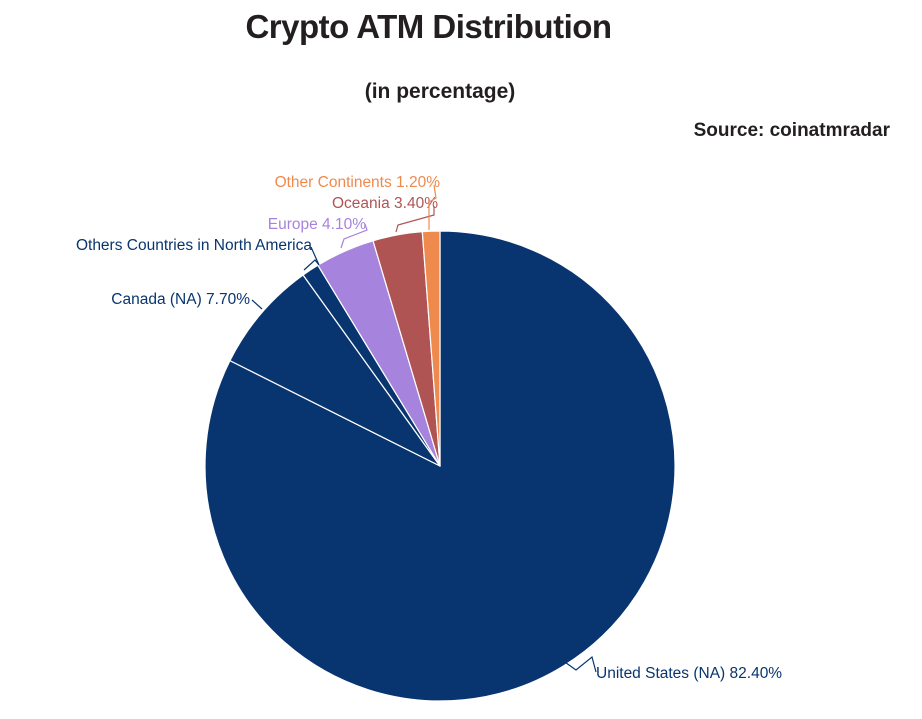 The height and width of the screenshot is (719, 922). I want to click on data-label-united-states-na: United States (NA) 82.40%, so click(689, 673).